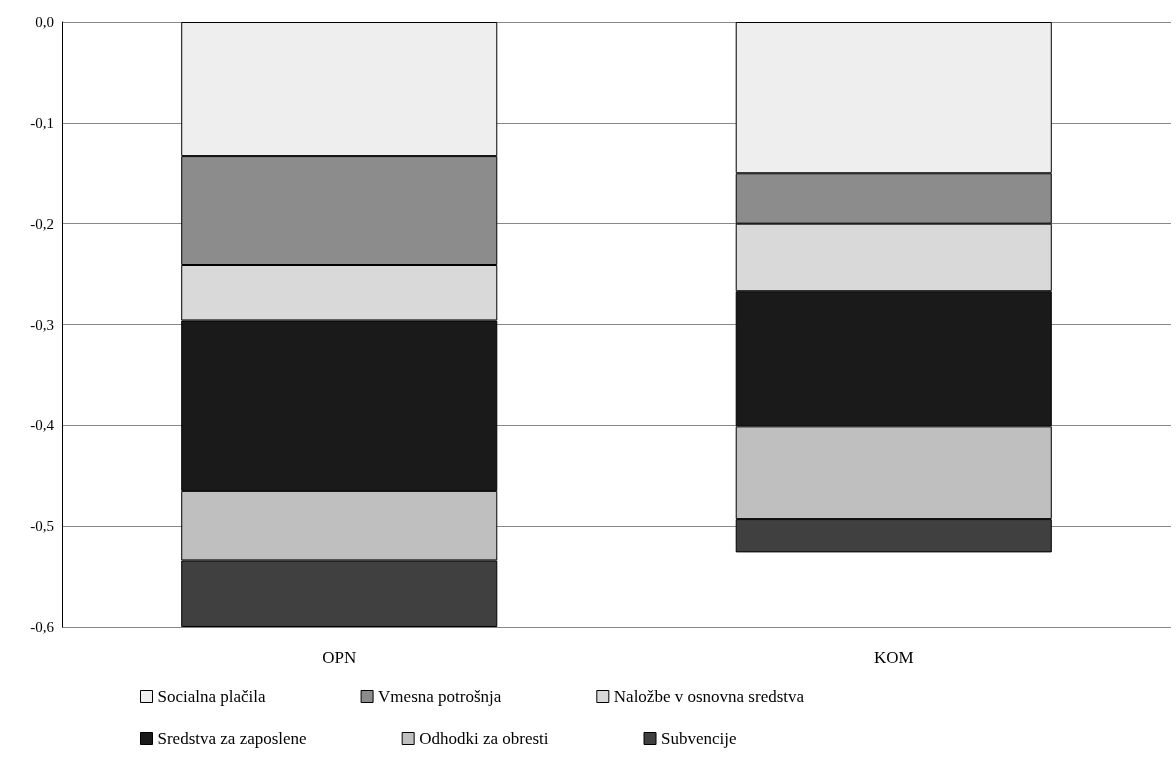 This screenshot has width=1176, height=760. What do you see at coordinates (232, 738) in the screenshot?
I see `legend-label: Sredstva za zaposlene` at bounding box center [232, 738].